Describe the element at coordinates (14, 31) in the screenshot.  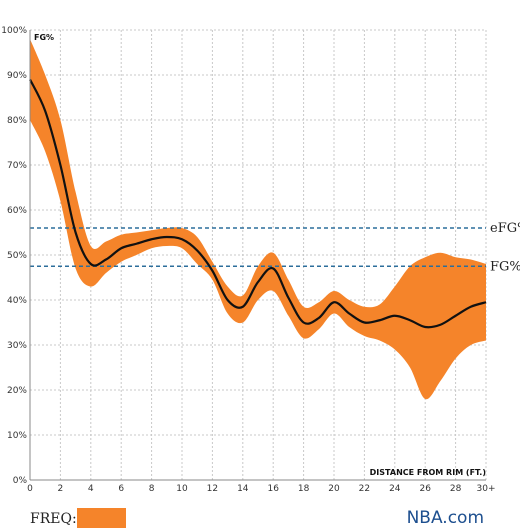
I see `y-tick-label-100%: 100%` at that location.